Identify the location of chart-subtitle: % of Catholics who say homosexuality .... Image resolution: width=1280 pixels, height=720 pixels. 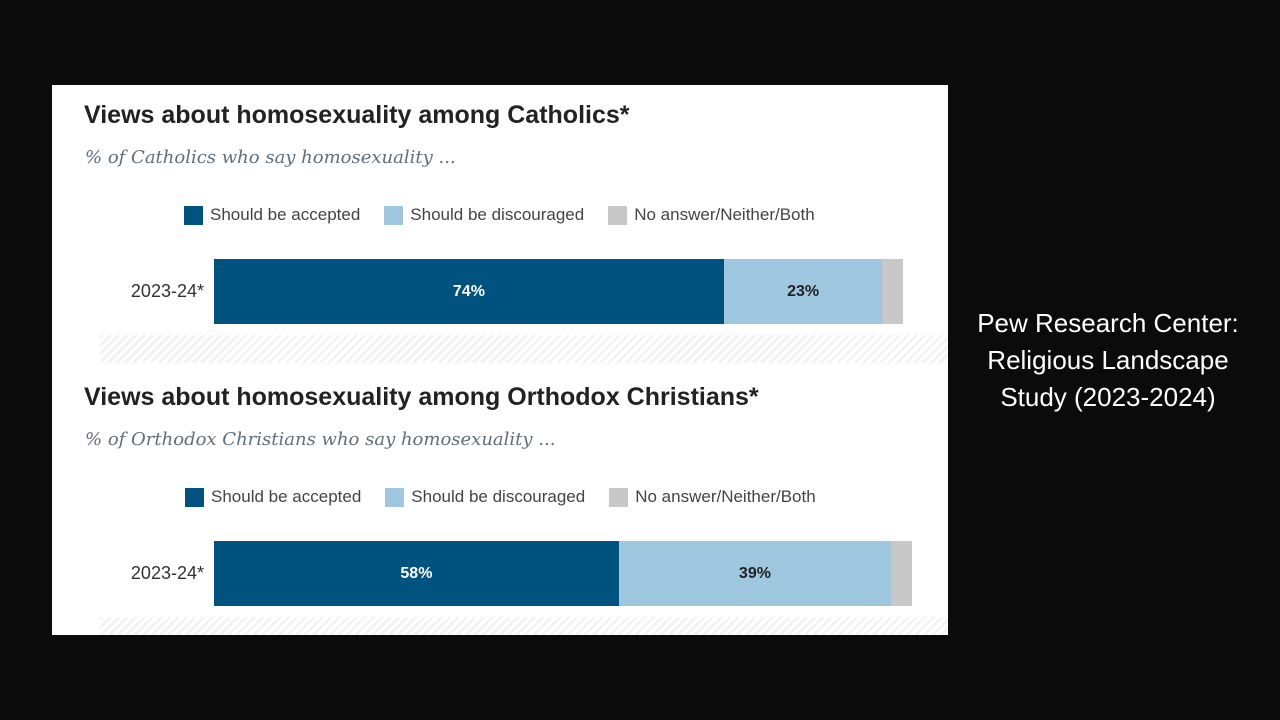
(270, 157).